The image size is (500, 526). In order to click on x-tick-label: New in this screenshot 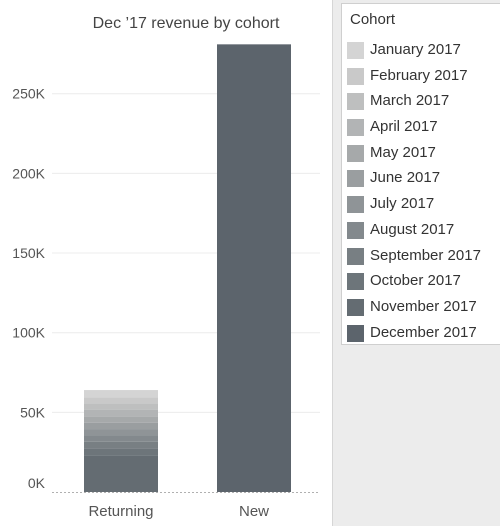, I will do `click(254, 511)`.